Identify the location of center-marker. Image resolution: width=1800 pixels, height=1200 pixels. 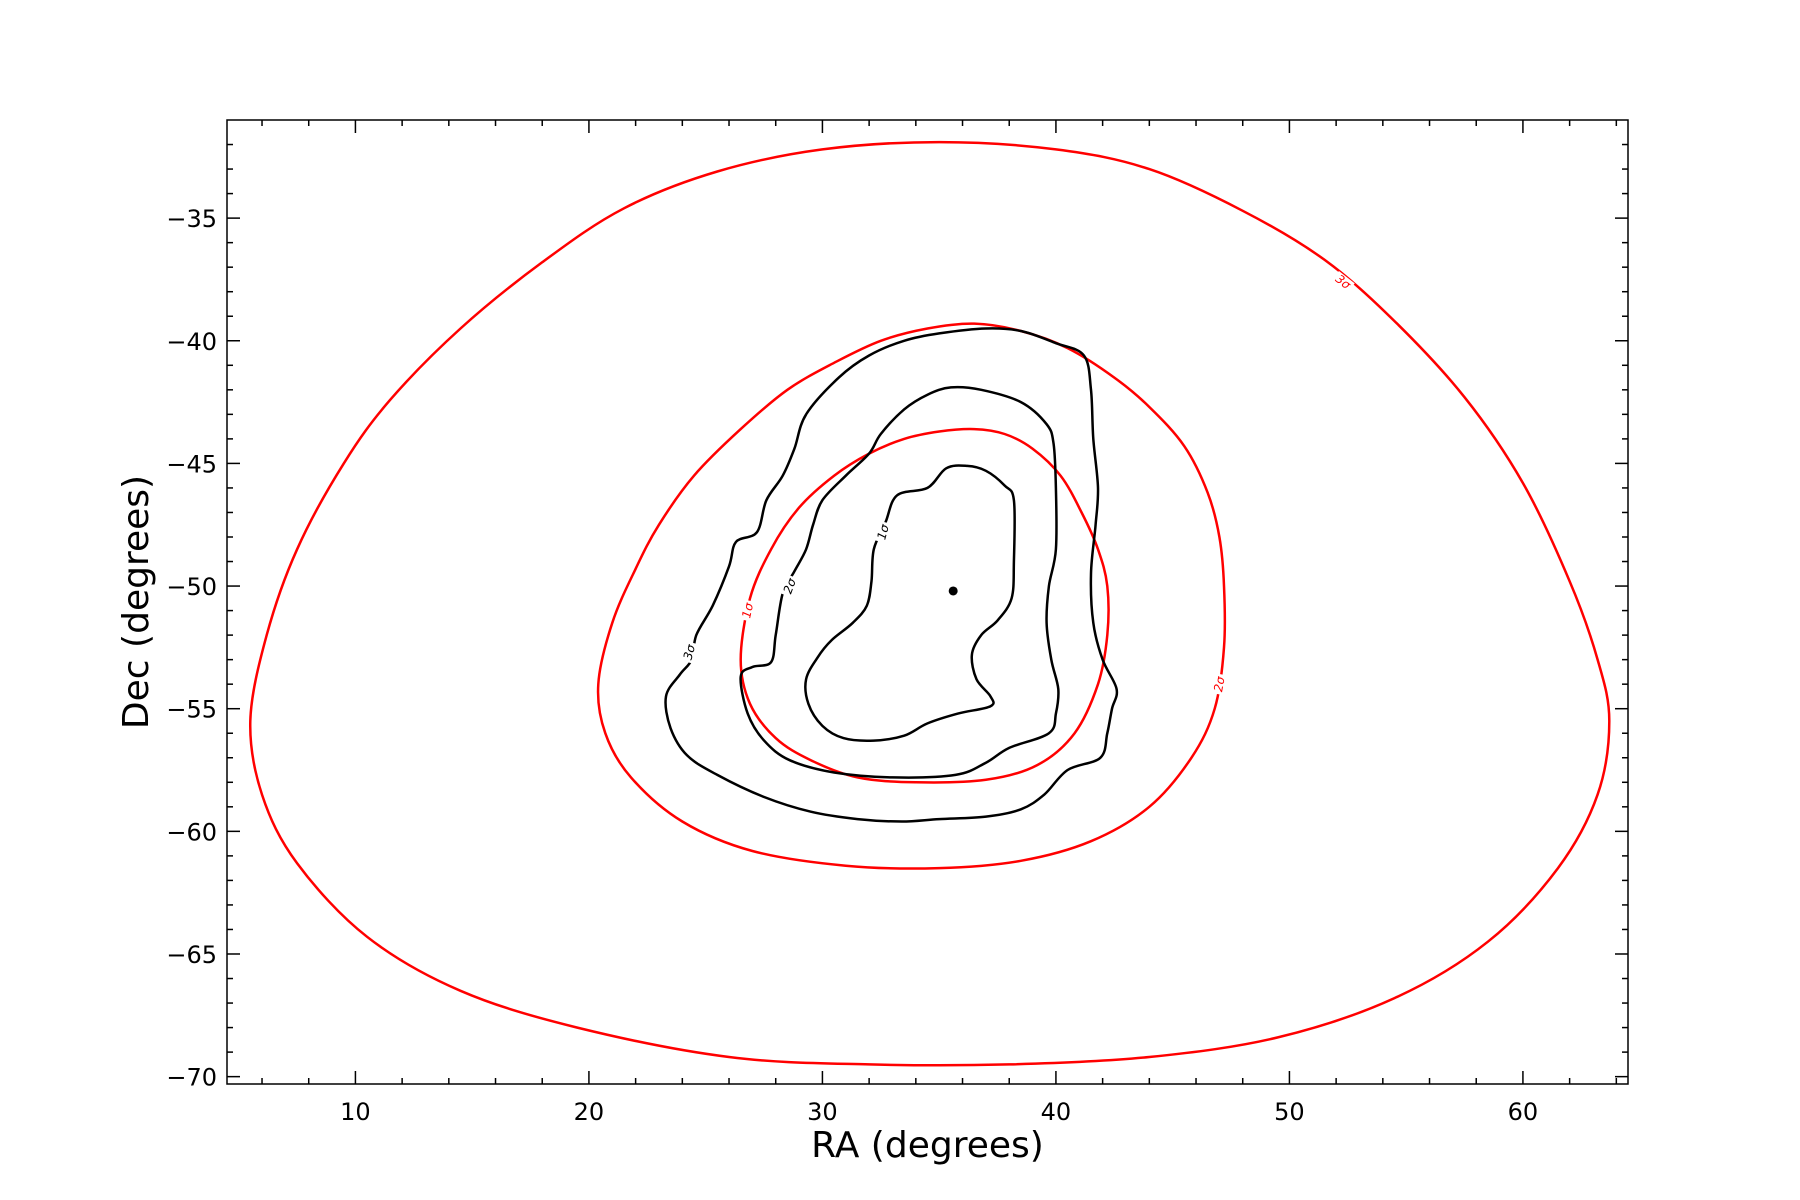
(953, 591).